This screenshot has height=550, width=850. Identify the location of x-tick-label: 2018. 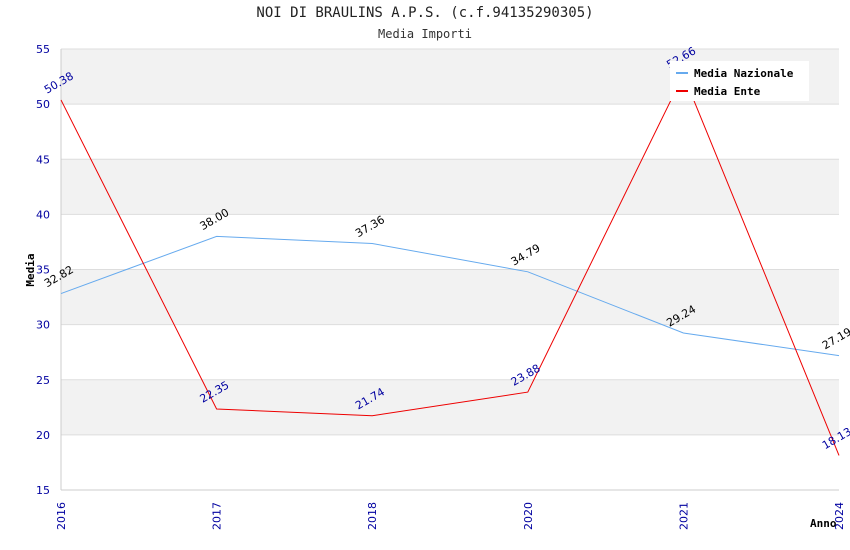
(372, 516).